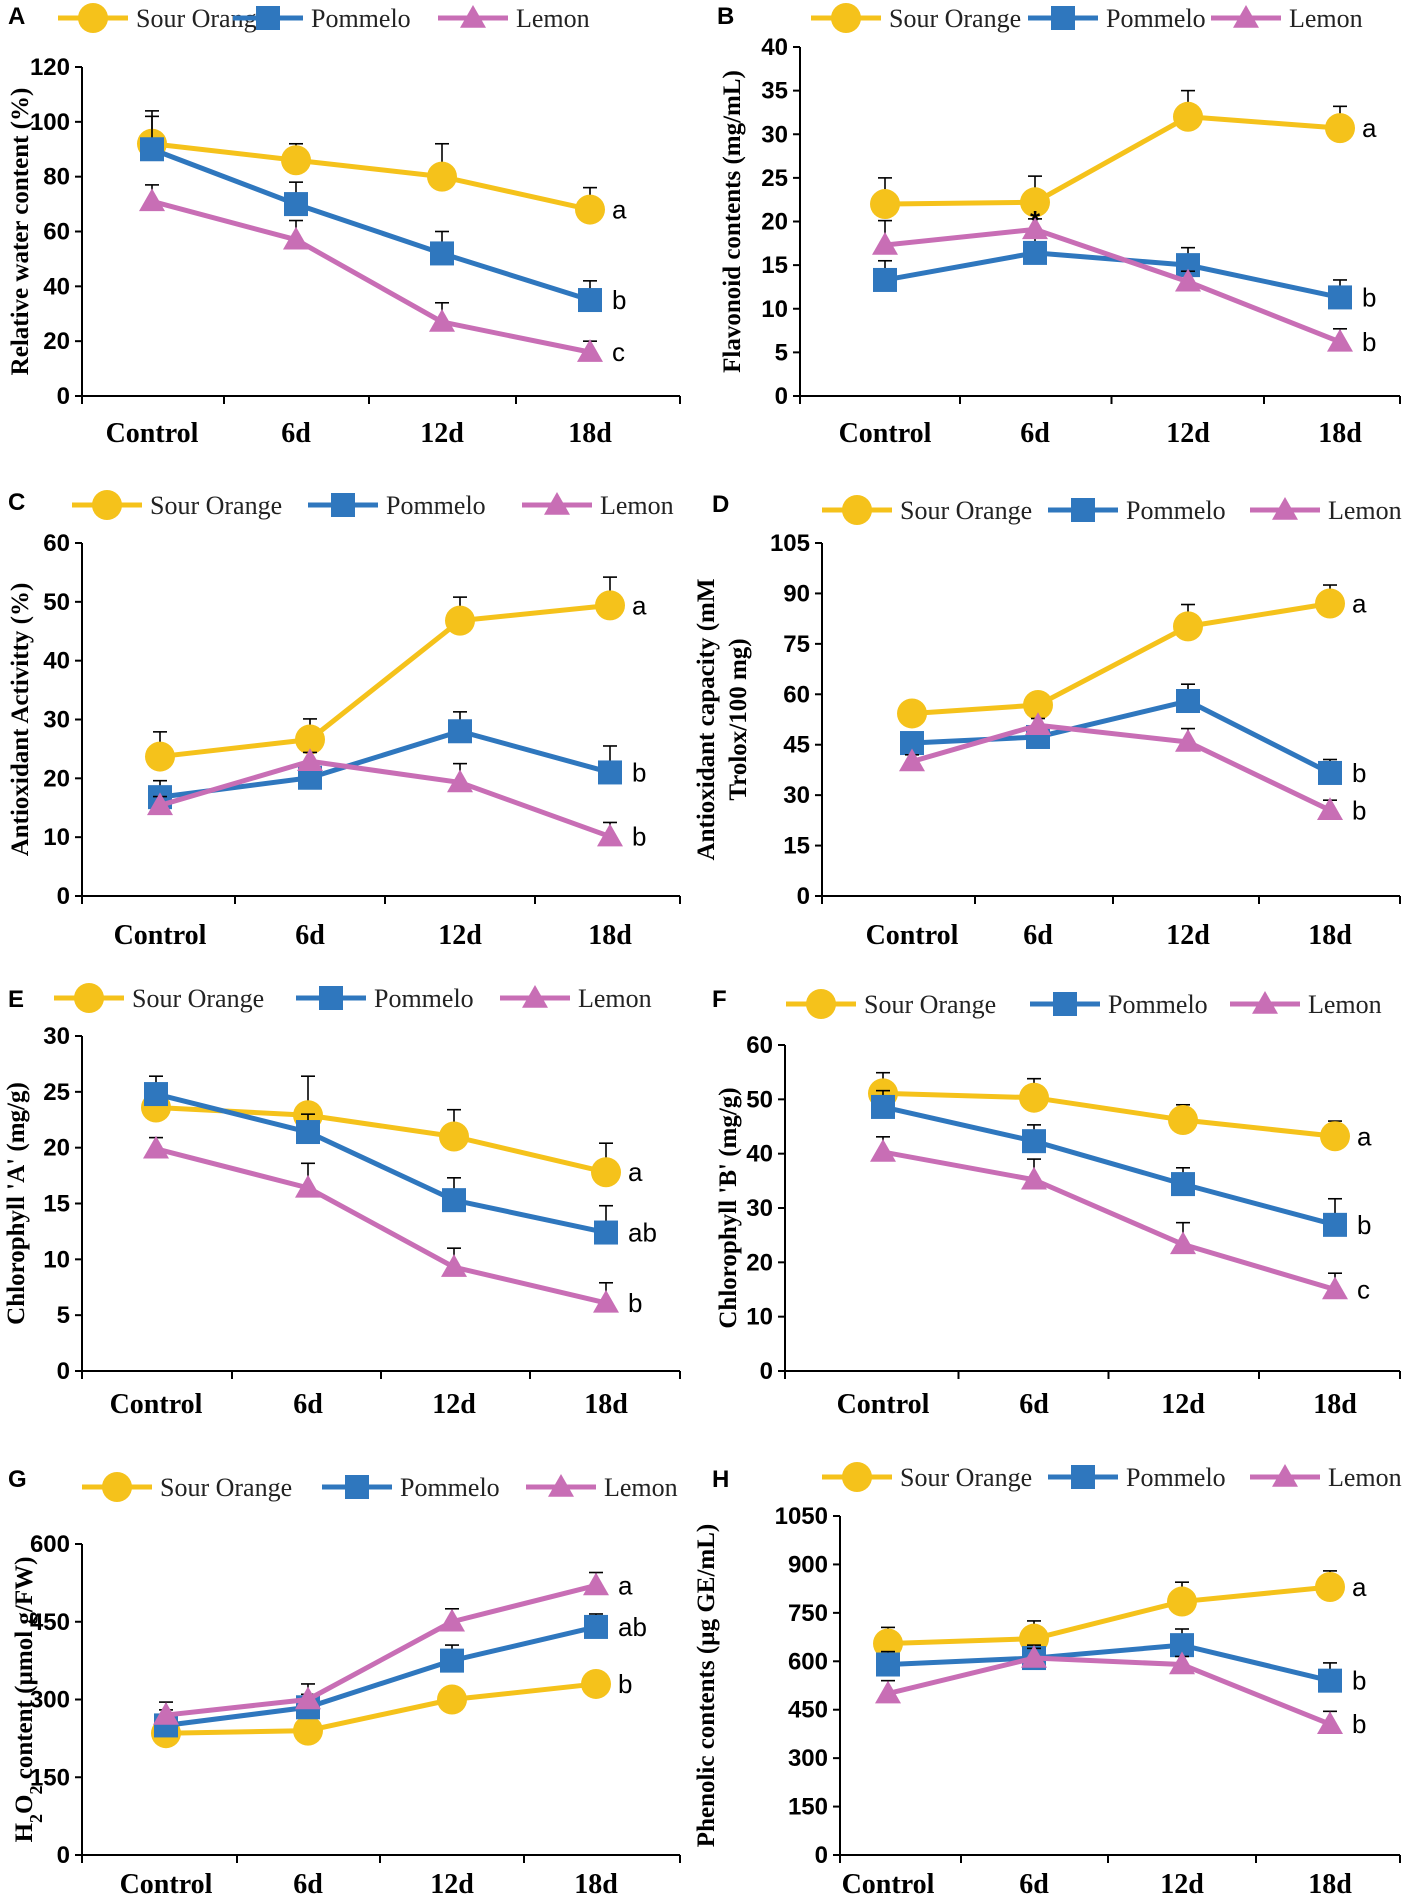 This screenshot has height=1896, width=1417. What do you see at coordinates (1120, 1220) in the screenshot?
I see `series-lemon: c` at bounding box center [1120, 1220].